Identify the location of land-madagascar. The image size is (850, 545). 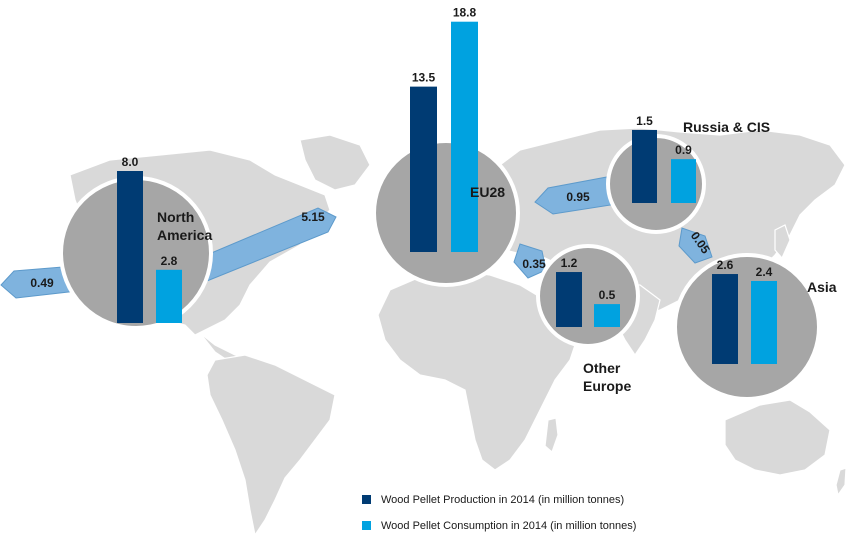
(551, 435).